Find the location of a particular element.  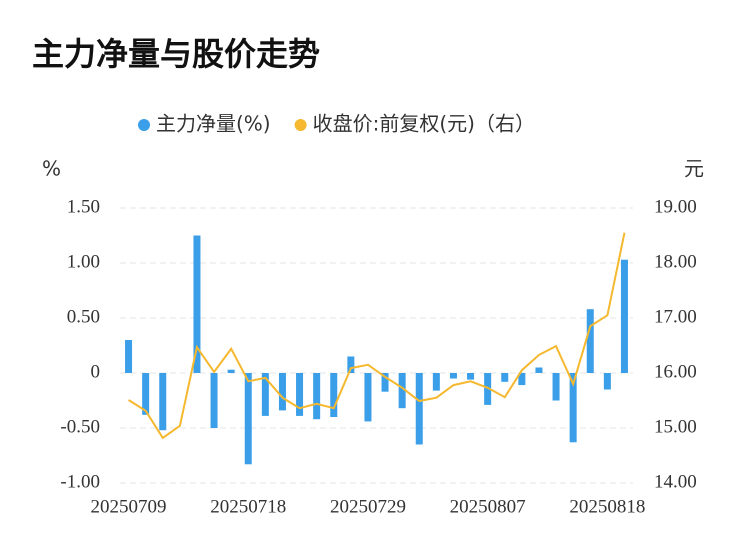

y2-tick-label: 19.00 is located at coordinates (675, 206).